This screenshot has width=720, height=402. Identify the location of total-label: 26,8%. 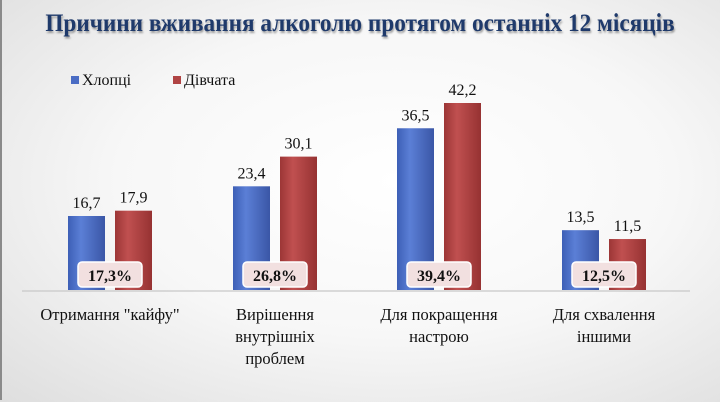
(275, 276).